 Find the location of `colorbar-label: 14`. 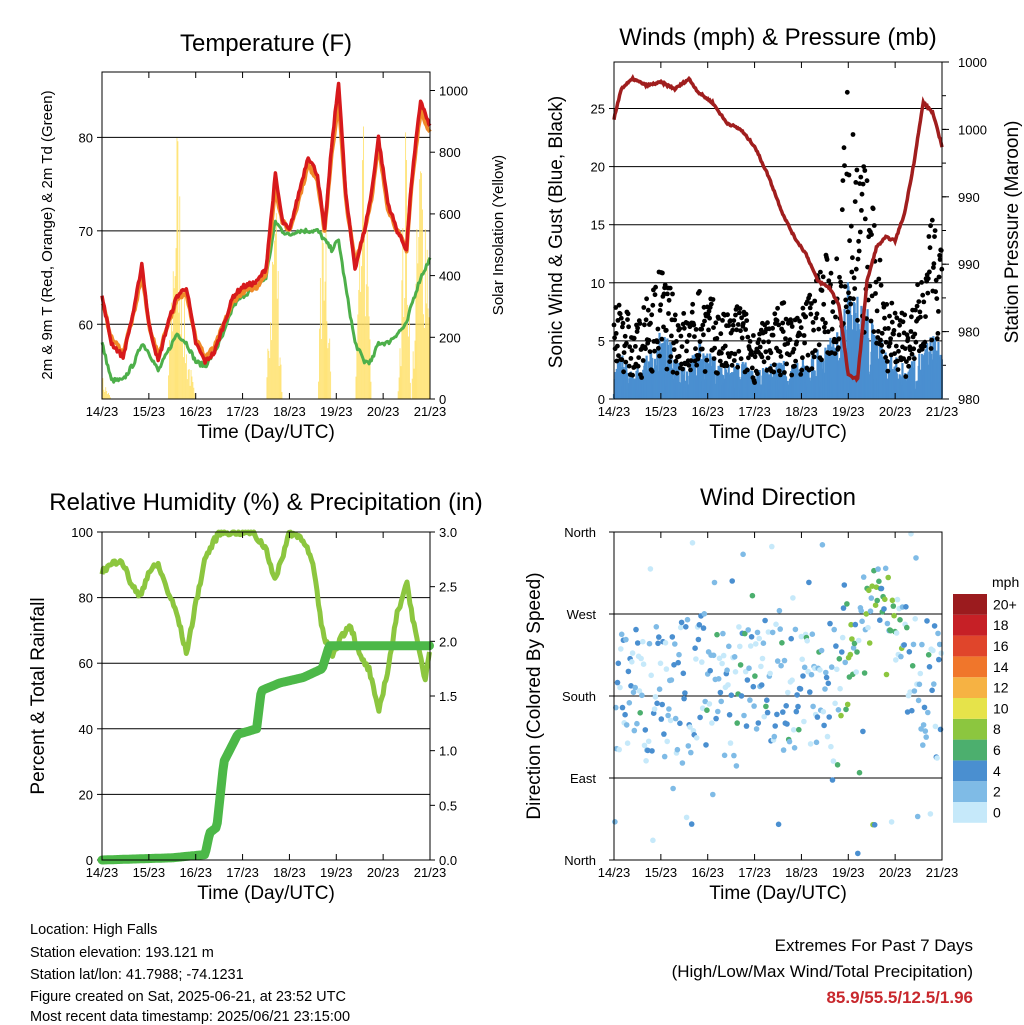

colorbar-label: 14 is located at coordinates (1001, 667).